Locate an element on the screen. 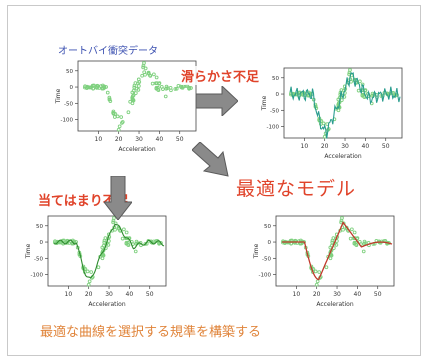  note-insufficient-smoothness: 滑らかさ不足 is located at coordinates (220, 75).